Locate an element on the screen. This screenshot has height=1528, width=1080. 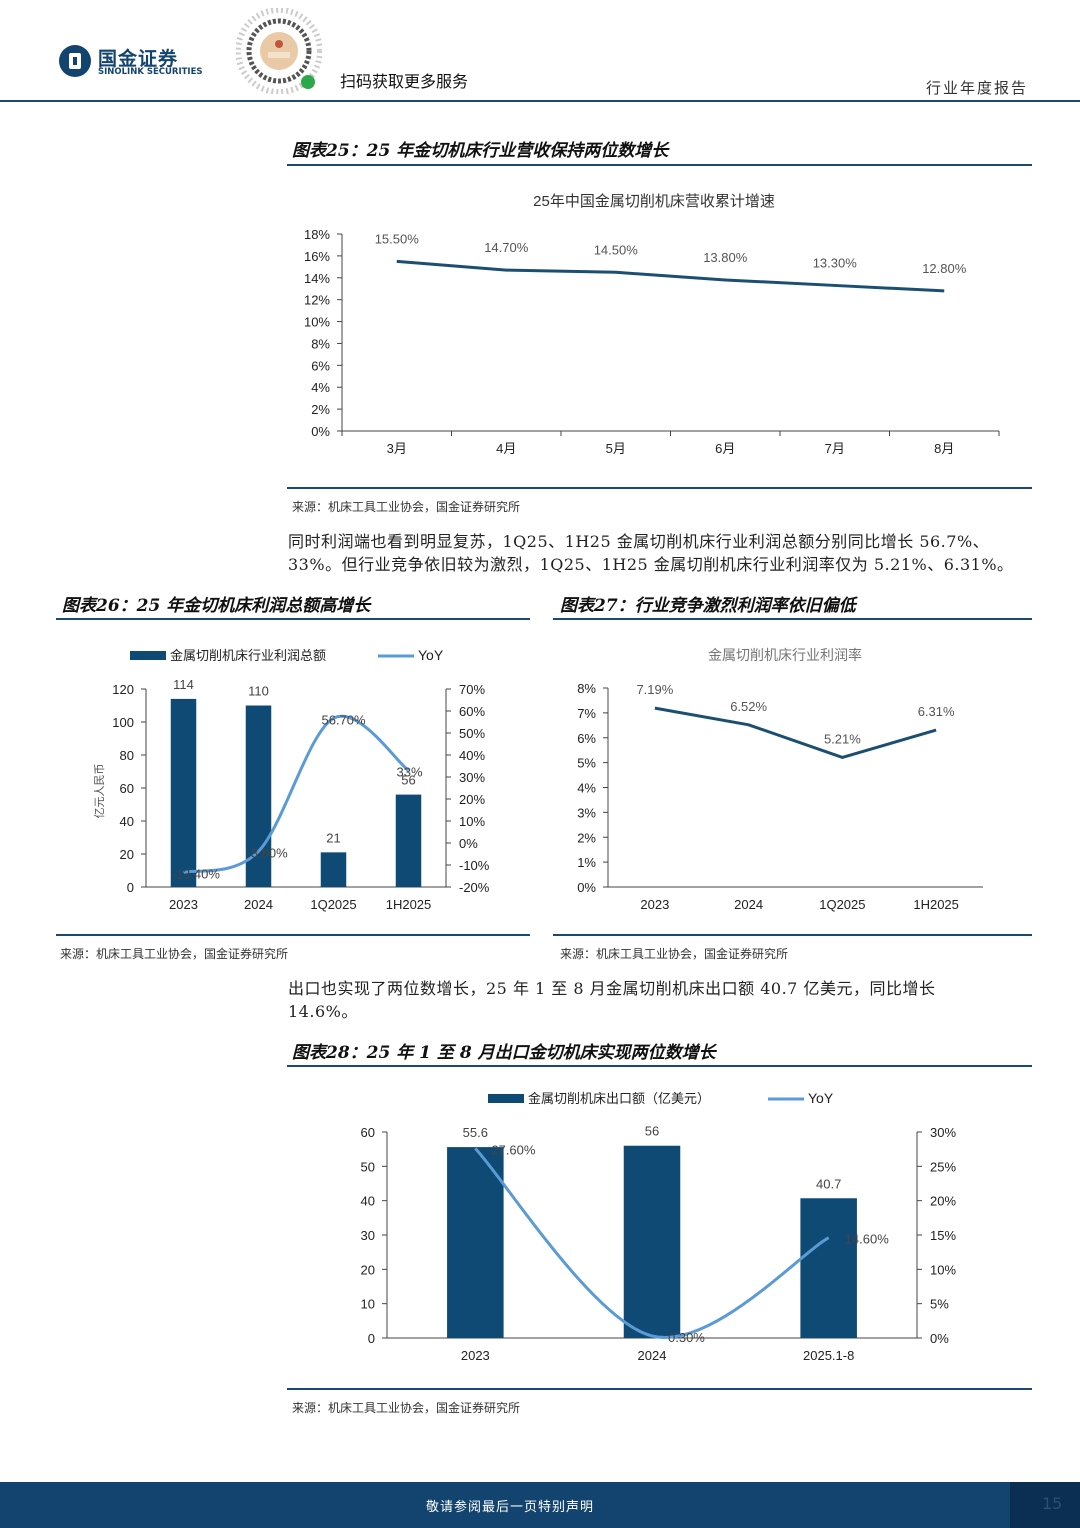
fig27-xtick-label: 2024 is located at coordinates (748, 904).